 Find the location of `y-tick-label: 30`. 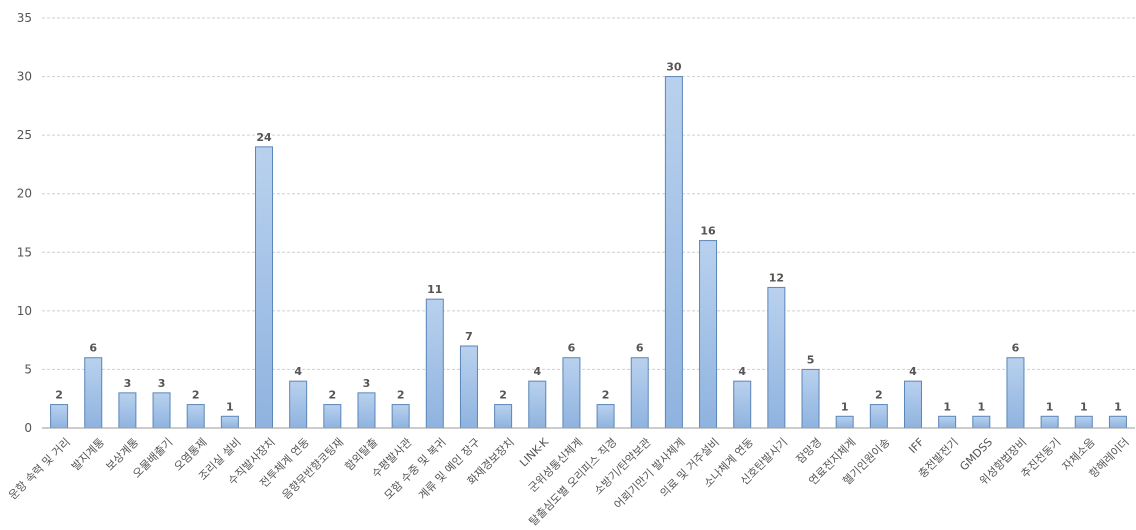

y-tick-label: 30 is located at coordinates (24, 77).